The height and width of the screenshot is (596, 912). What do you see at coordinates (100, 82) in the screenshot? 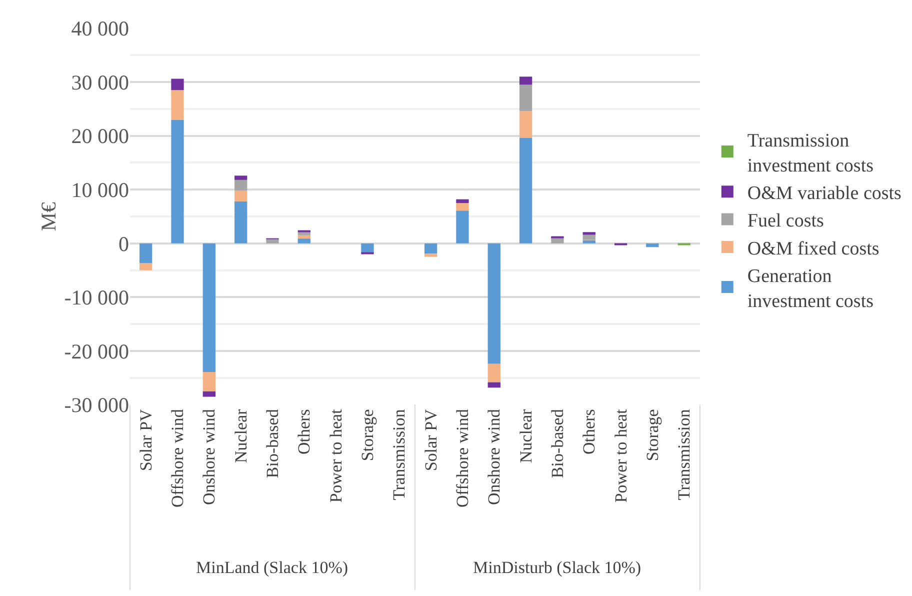
I see `y-tick-label: 30 000` at bounding box center [100, 82].